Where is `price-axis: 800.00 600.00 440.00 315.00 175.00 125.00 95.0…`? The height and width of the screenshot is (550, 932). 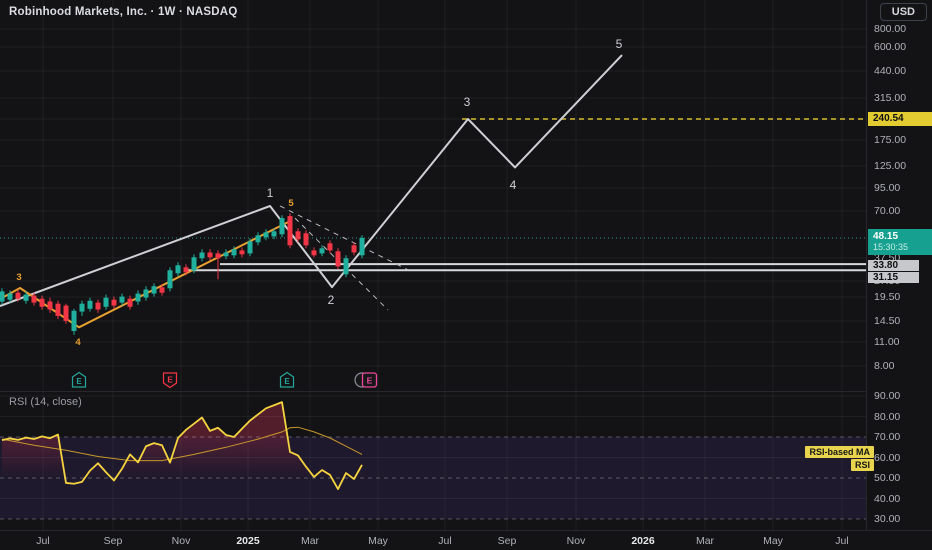 price-axis: 800.00 600.00 440.00 315.00 175.00 125.00 95.0… is located at coordinates (899, 265).